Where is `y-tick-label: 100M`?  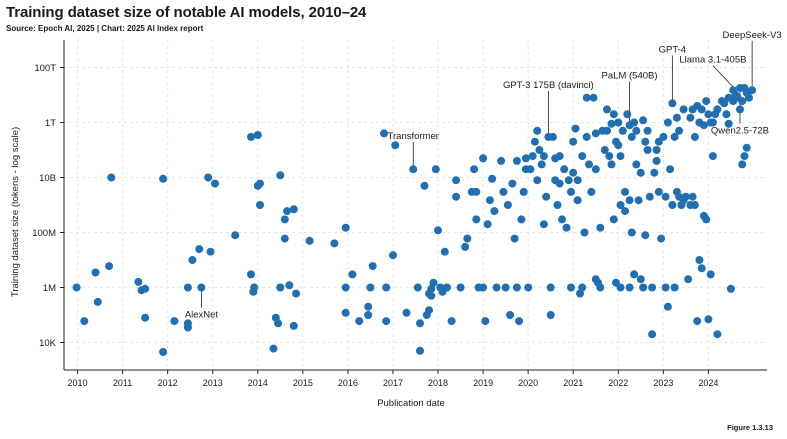
y-tick-label: 100M is located at coordinates (44, 233).